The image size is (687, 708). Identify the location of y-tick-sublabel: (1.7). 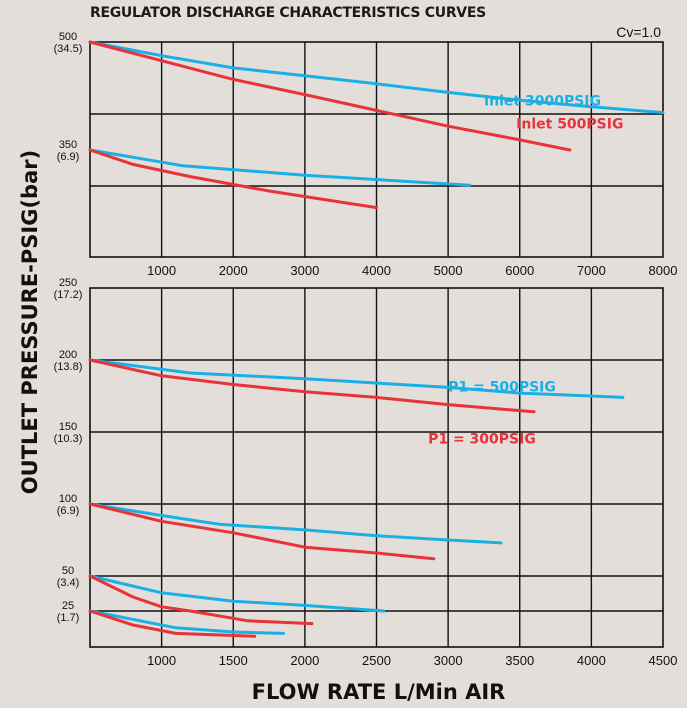
(68, 618).